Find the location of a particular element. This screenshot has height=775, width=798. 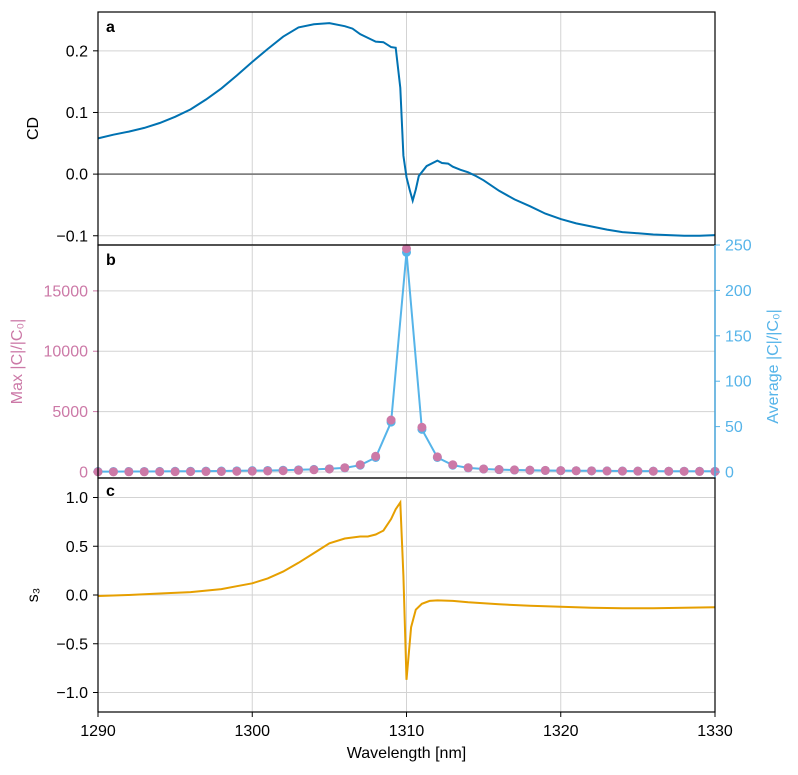

x-tick-label: 1310 is located at coordinates (407, 731).